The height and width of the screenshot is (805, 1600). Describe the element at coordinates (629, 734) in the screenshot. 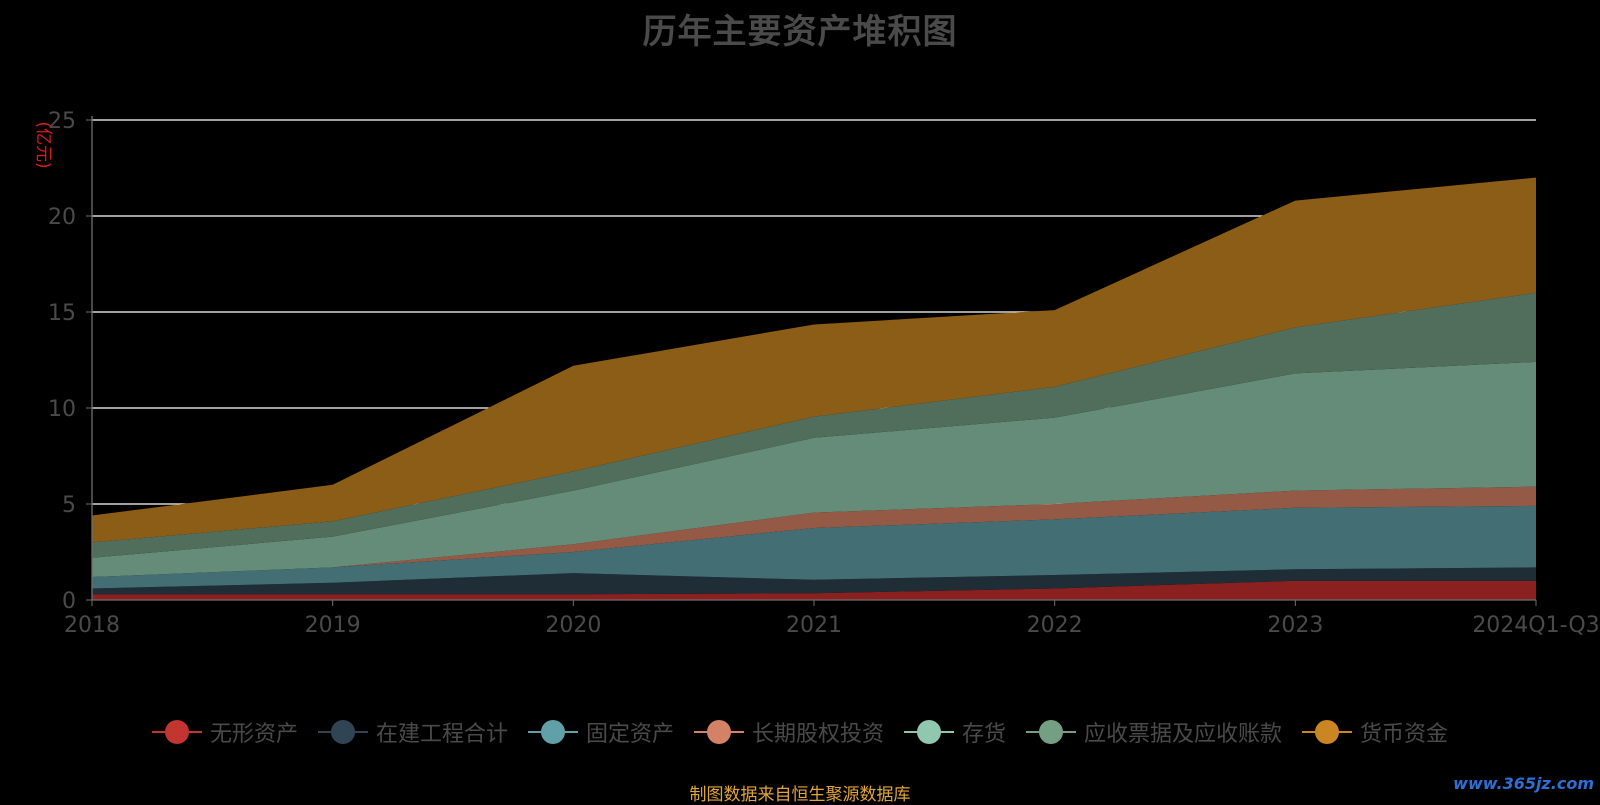

I see `legend-label: 固定资产` at that location.